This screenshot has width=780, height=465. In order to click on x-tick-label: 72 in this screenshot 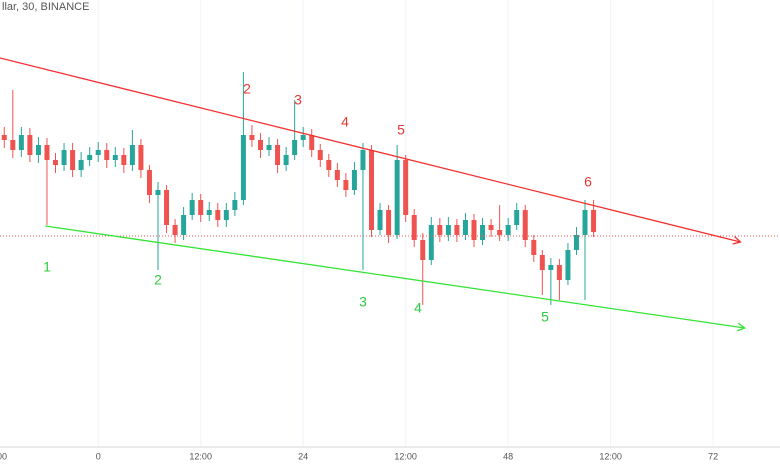, I will do `click(713, 456)`.